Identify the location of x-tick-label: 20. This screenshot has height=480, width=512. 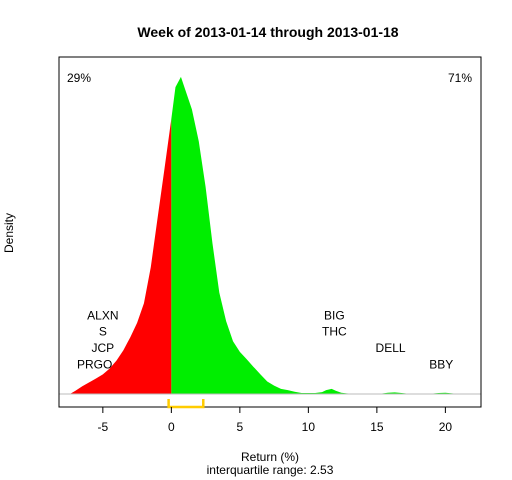
(446, 427).